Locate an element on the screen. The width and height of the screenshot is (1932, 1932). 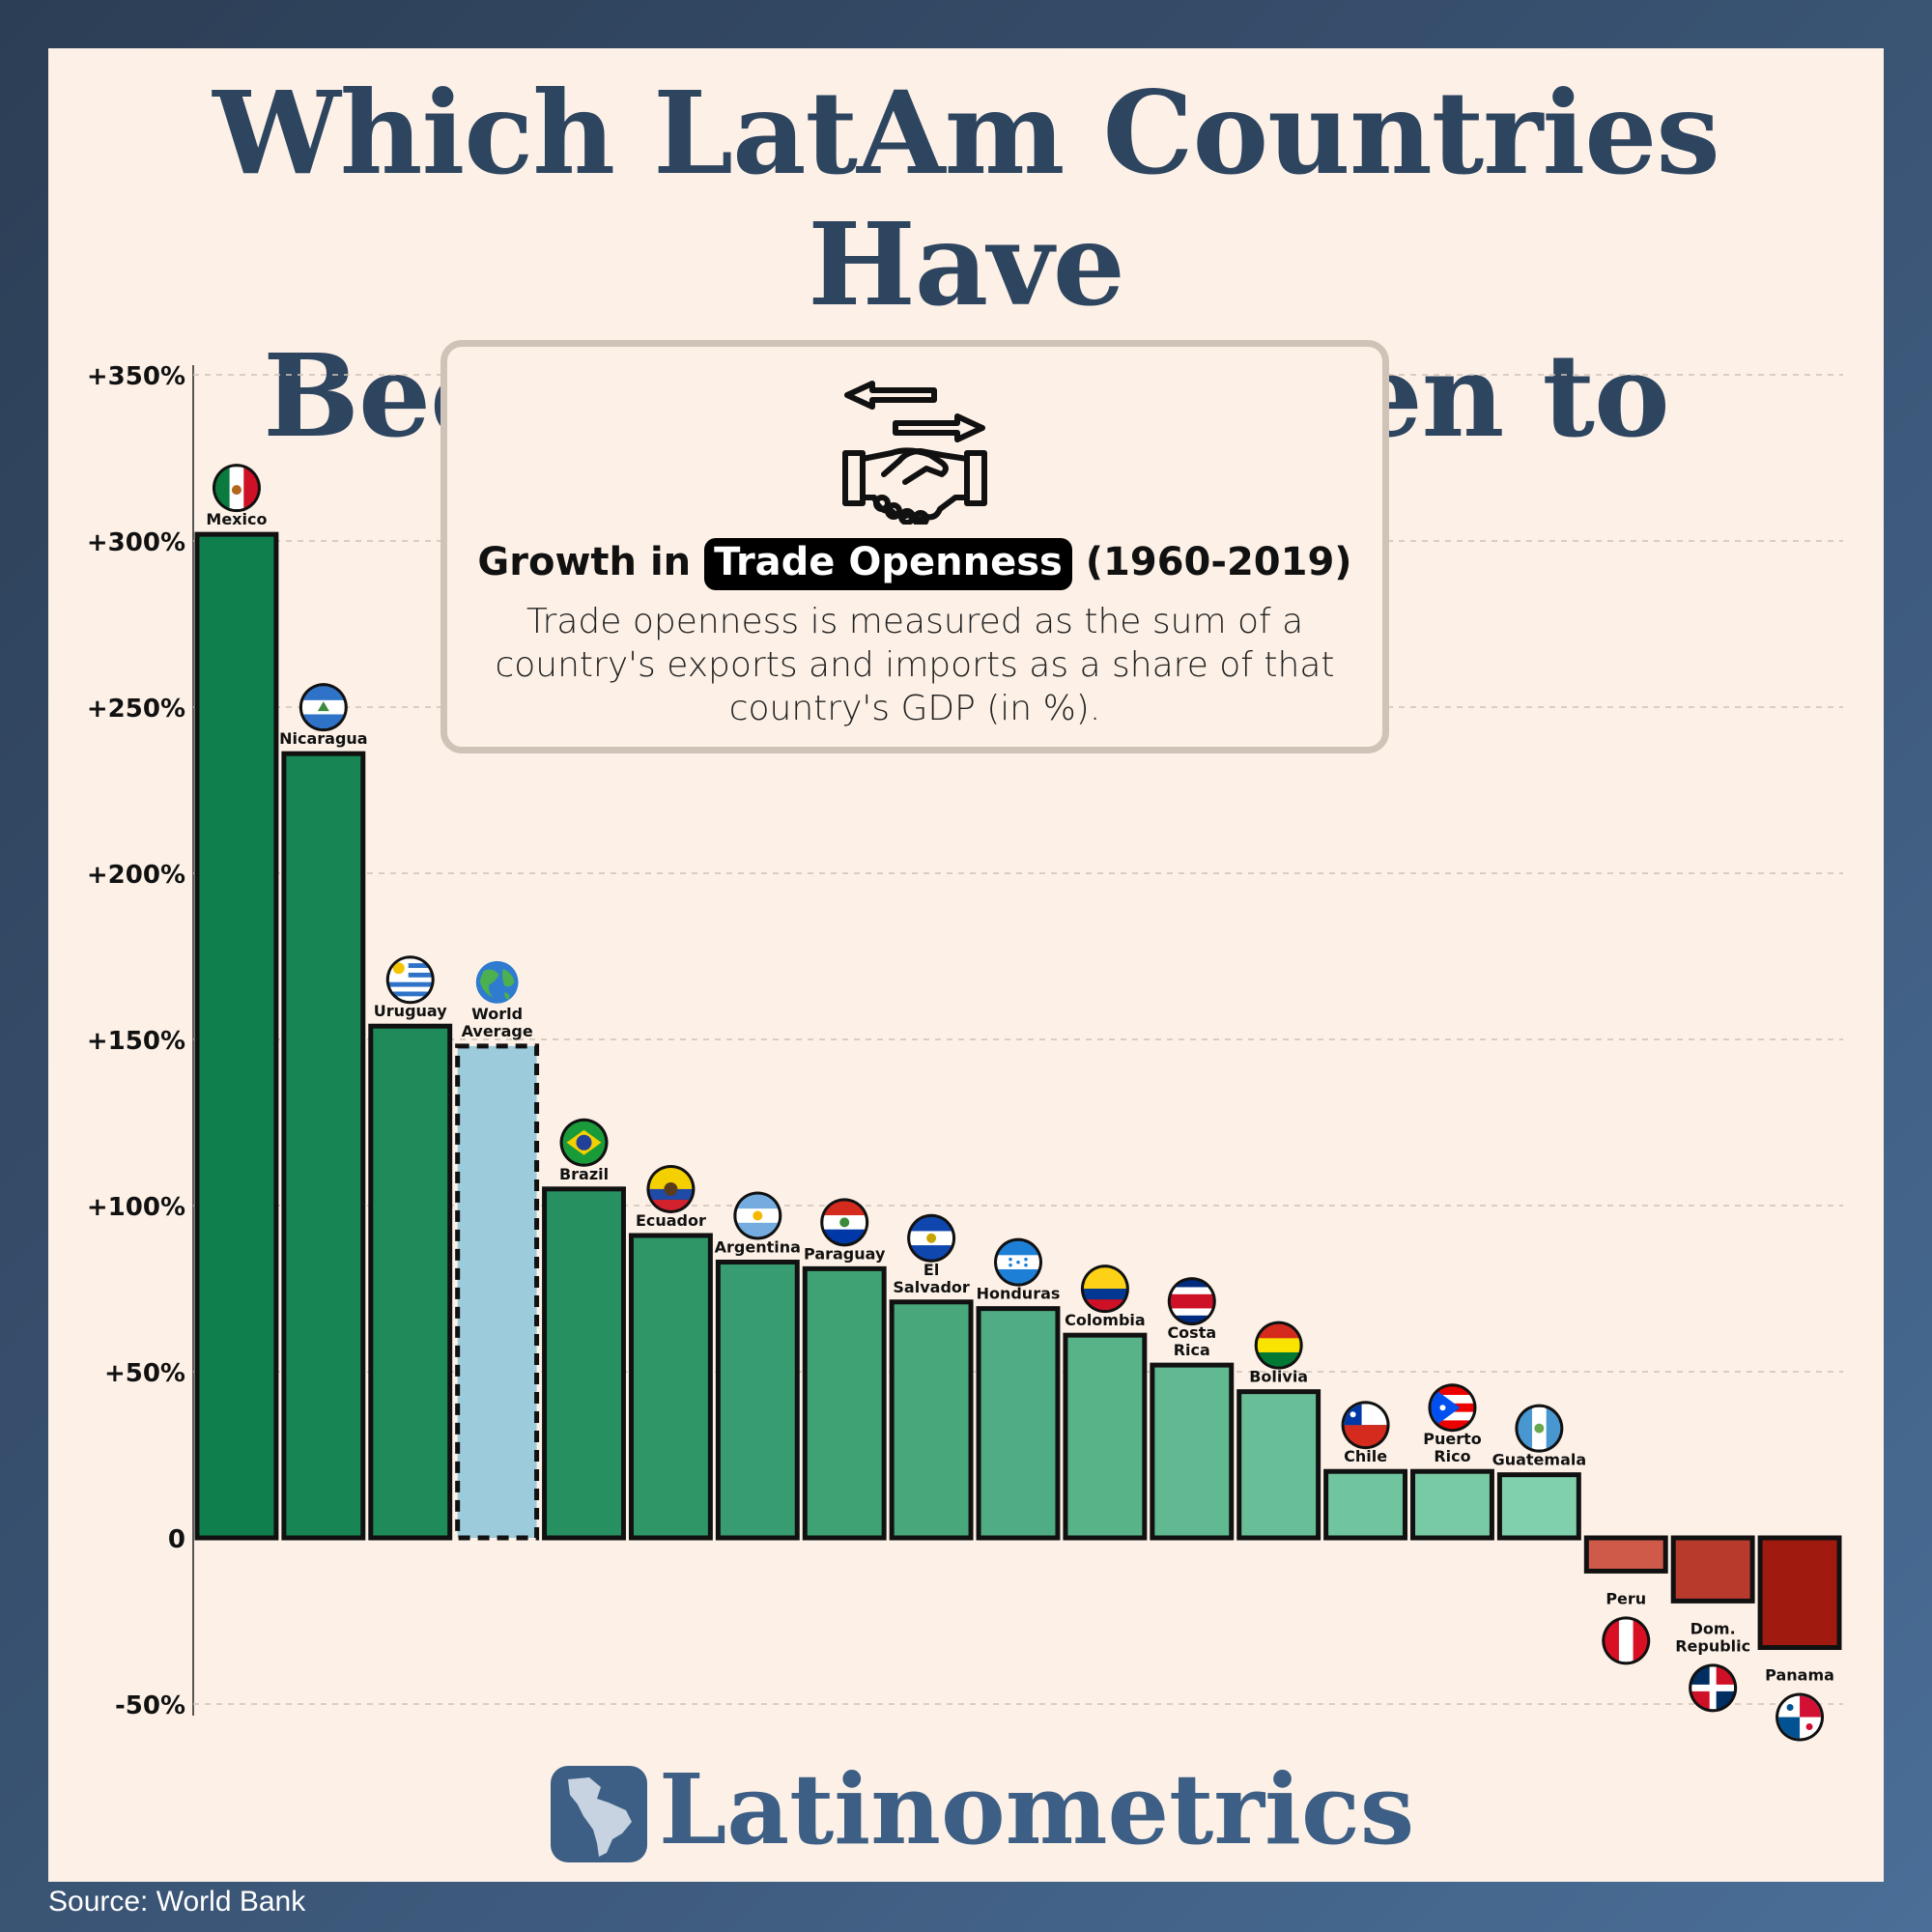
bar-label: Rica is located at coordinates (1192, 1350).